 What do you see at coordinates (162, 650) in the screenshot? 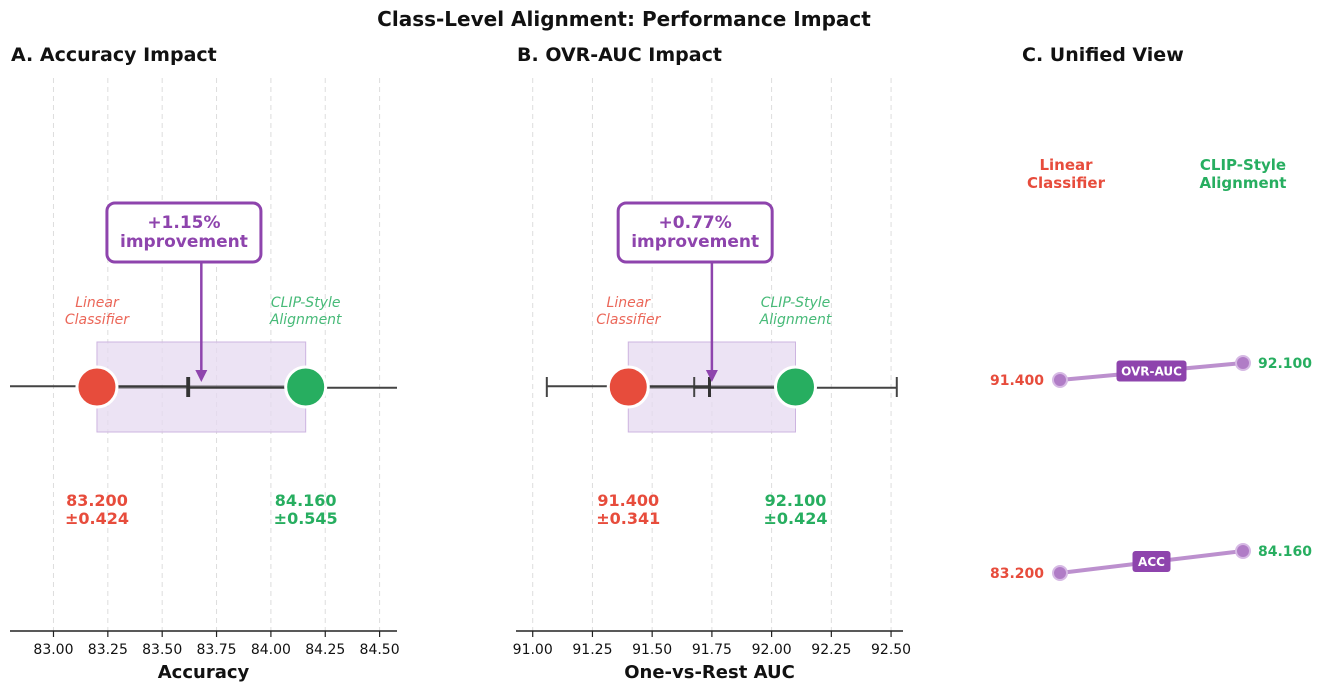
I see `x-tick-label: 83.50` at bounding box center [162, 650].